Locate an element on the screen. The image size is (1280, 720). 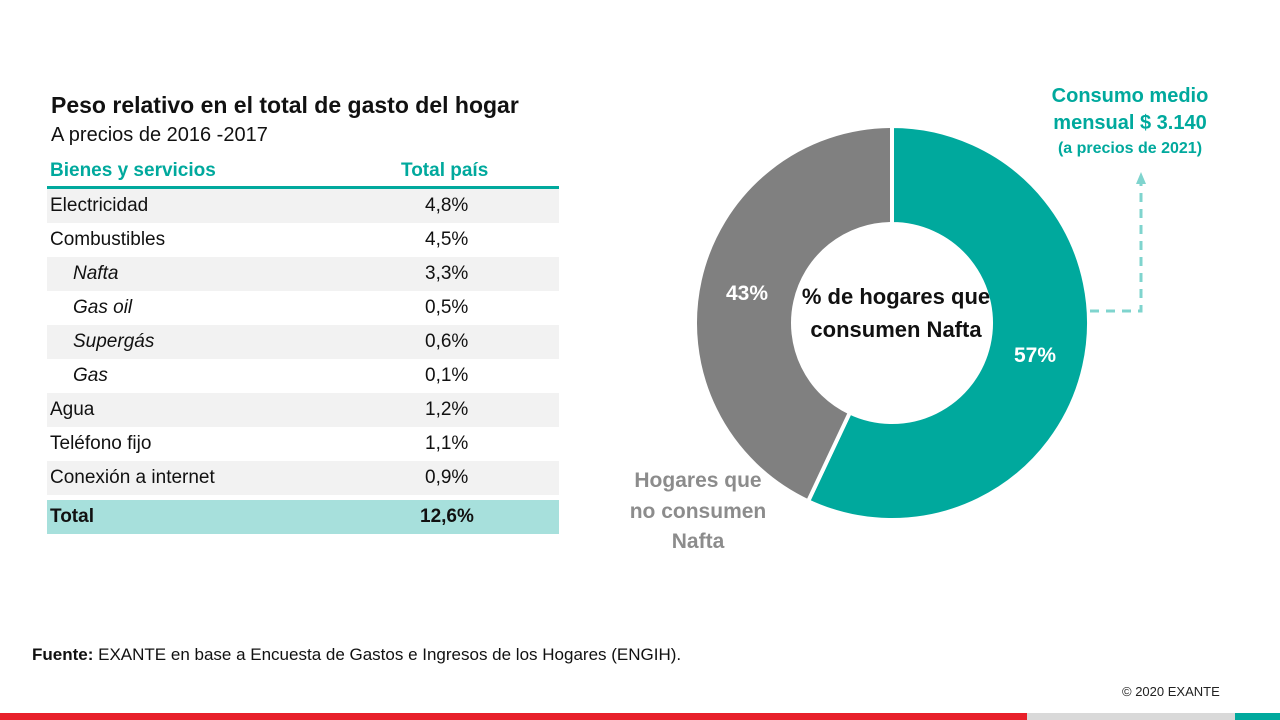
header-goods-services: Bienes y servicios is located at coordinates (133, 170).